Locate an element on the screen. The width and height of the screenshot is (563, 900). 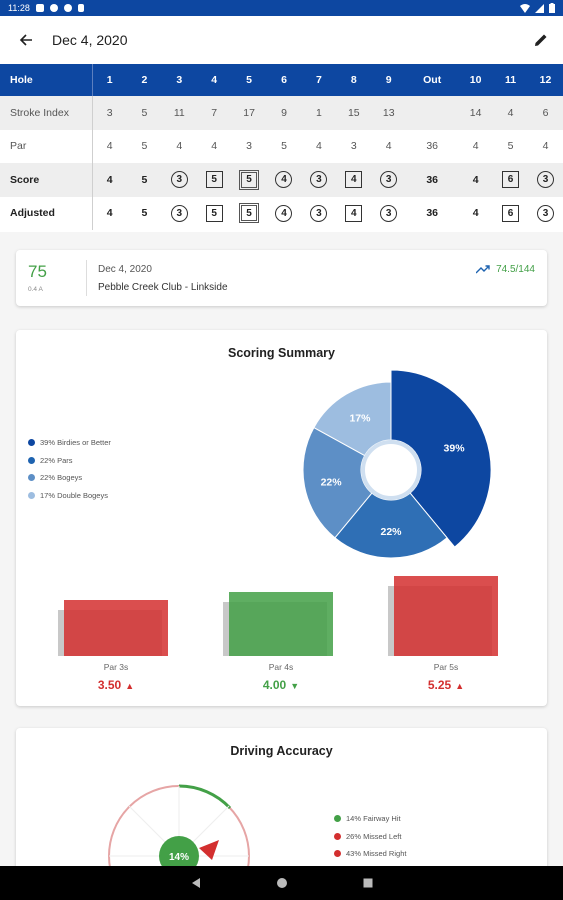
edit-button is located at coordinates (541, 40).